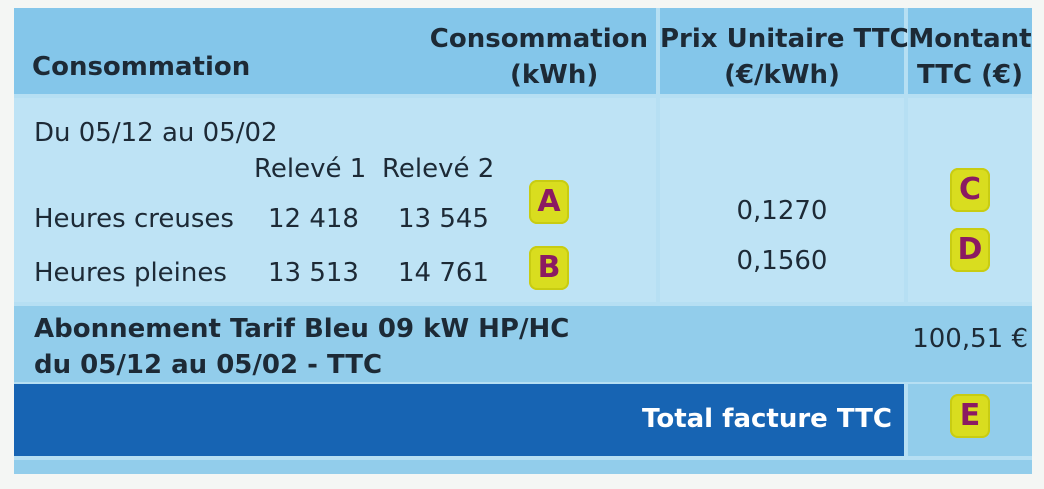 Image resolution: width=1044 pixels, height=489 pixels. Describe the element at coordinates (302, 329) in the screenshot. I see `abonnement-line1: Abonnement Tarif Bleu 09 kW HP/HC` at that location.